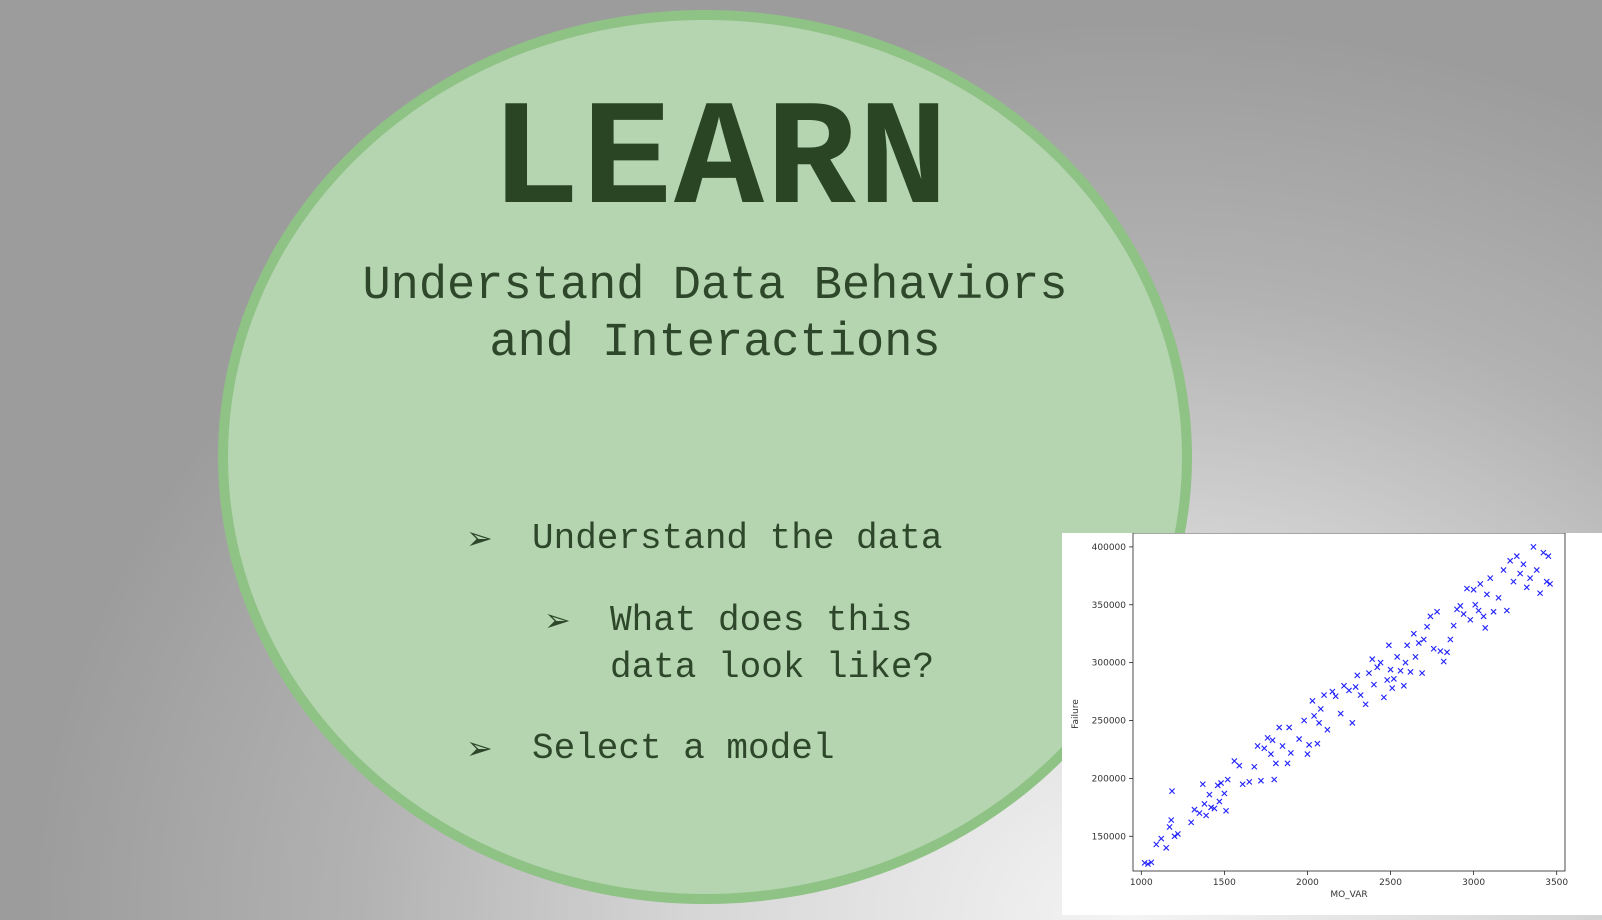  Describe the element at coordinates (1076, 714) in the screenshot. I see `y-axis-label: Failure` at that location.